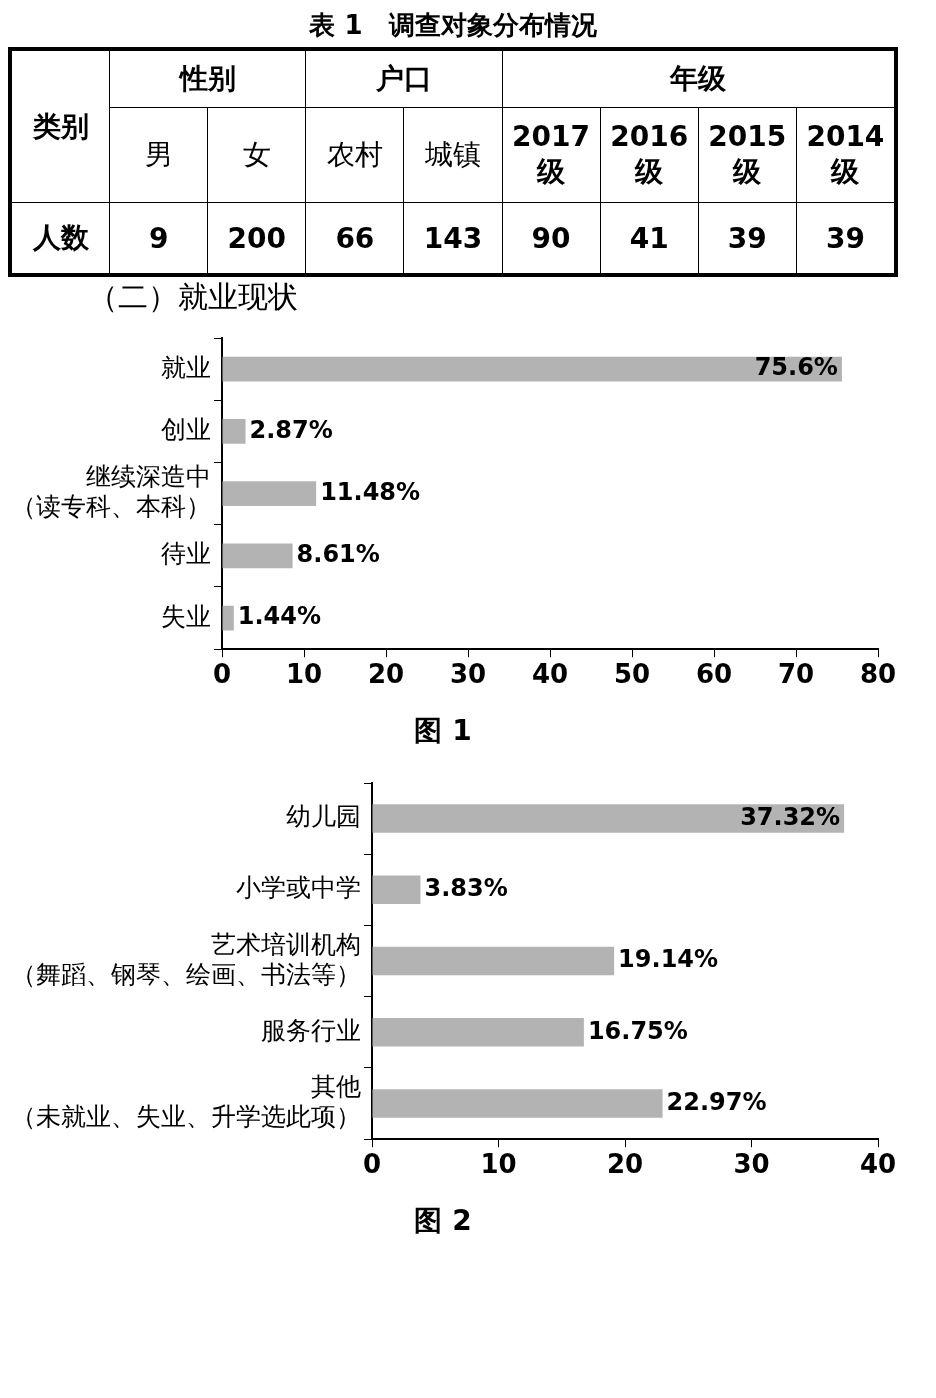  What do you see at coordinates (747, 155) in the screenshot?
I see `x-tick-label: 2015级` at bounding box center [747, 155].